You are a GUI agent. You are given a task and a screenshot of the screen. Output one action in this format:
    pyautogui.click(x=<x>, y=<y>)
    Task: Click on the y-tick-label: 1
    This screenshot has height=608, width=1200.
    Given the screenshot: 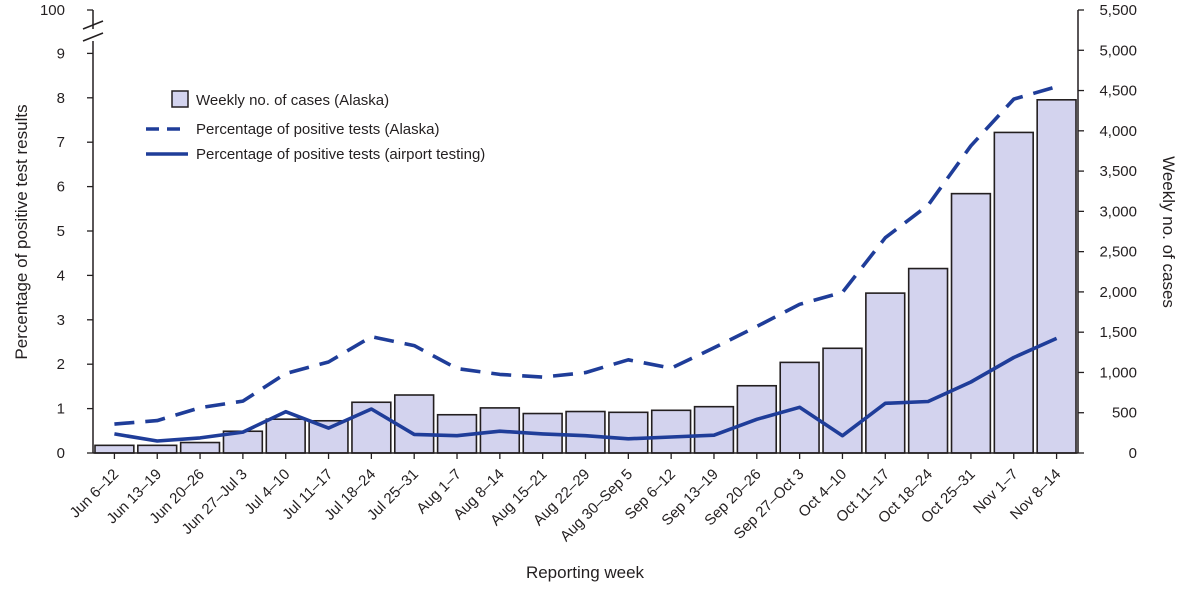 What is the action you would take?
    pyautogui.click(x=61, y=409)
    